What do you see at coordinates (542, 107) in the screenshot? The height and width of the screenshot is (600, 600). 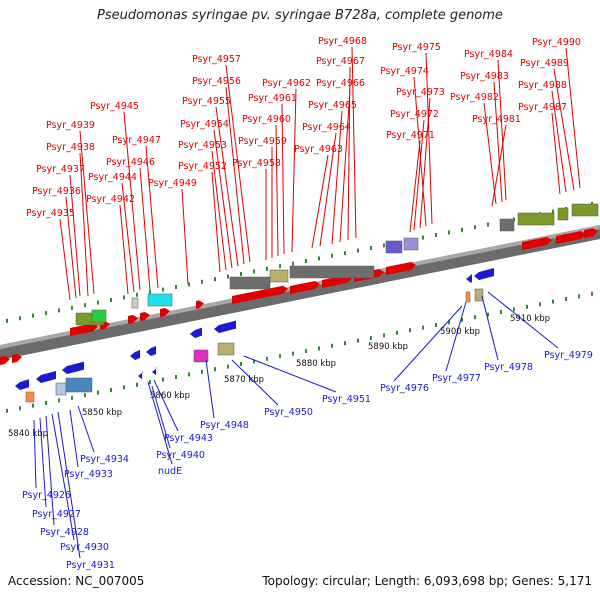 I see `gene-label-top: Psyr_4987` at bounding box center [542, 107].